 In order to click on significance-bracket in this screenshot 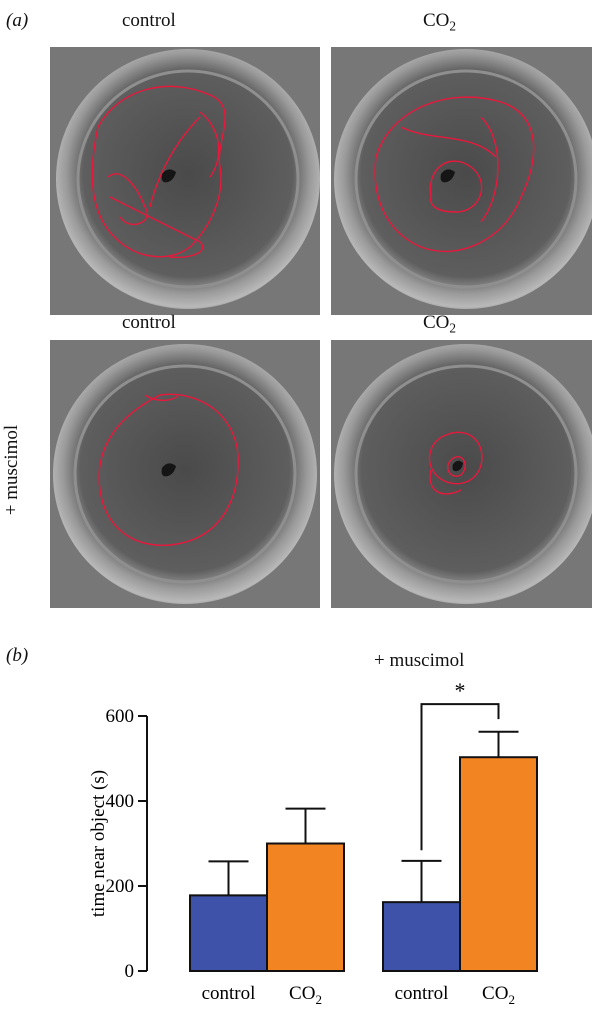, I will do `click(460, 777)`.